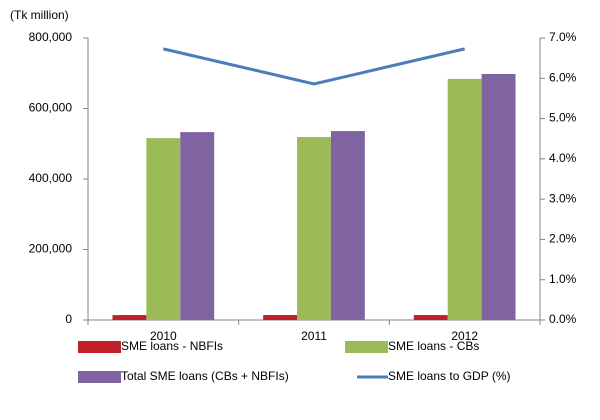  What do you see at coordinates (563, 118) in the screenshot?
I see `y2-tick-label: 5.0%` at bounding box center [563, 118].